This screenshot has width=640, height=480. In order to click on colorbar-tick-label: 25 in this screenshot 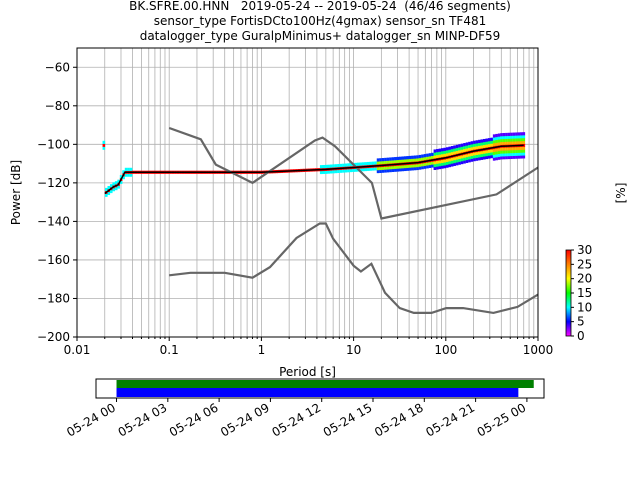, I will do `click(584, 264)`.